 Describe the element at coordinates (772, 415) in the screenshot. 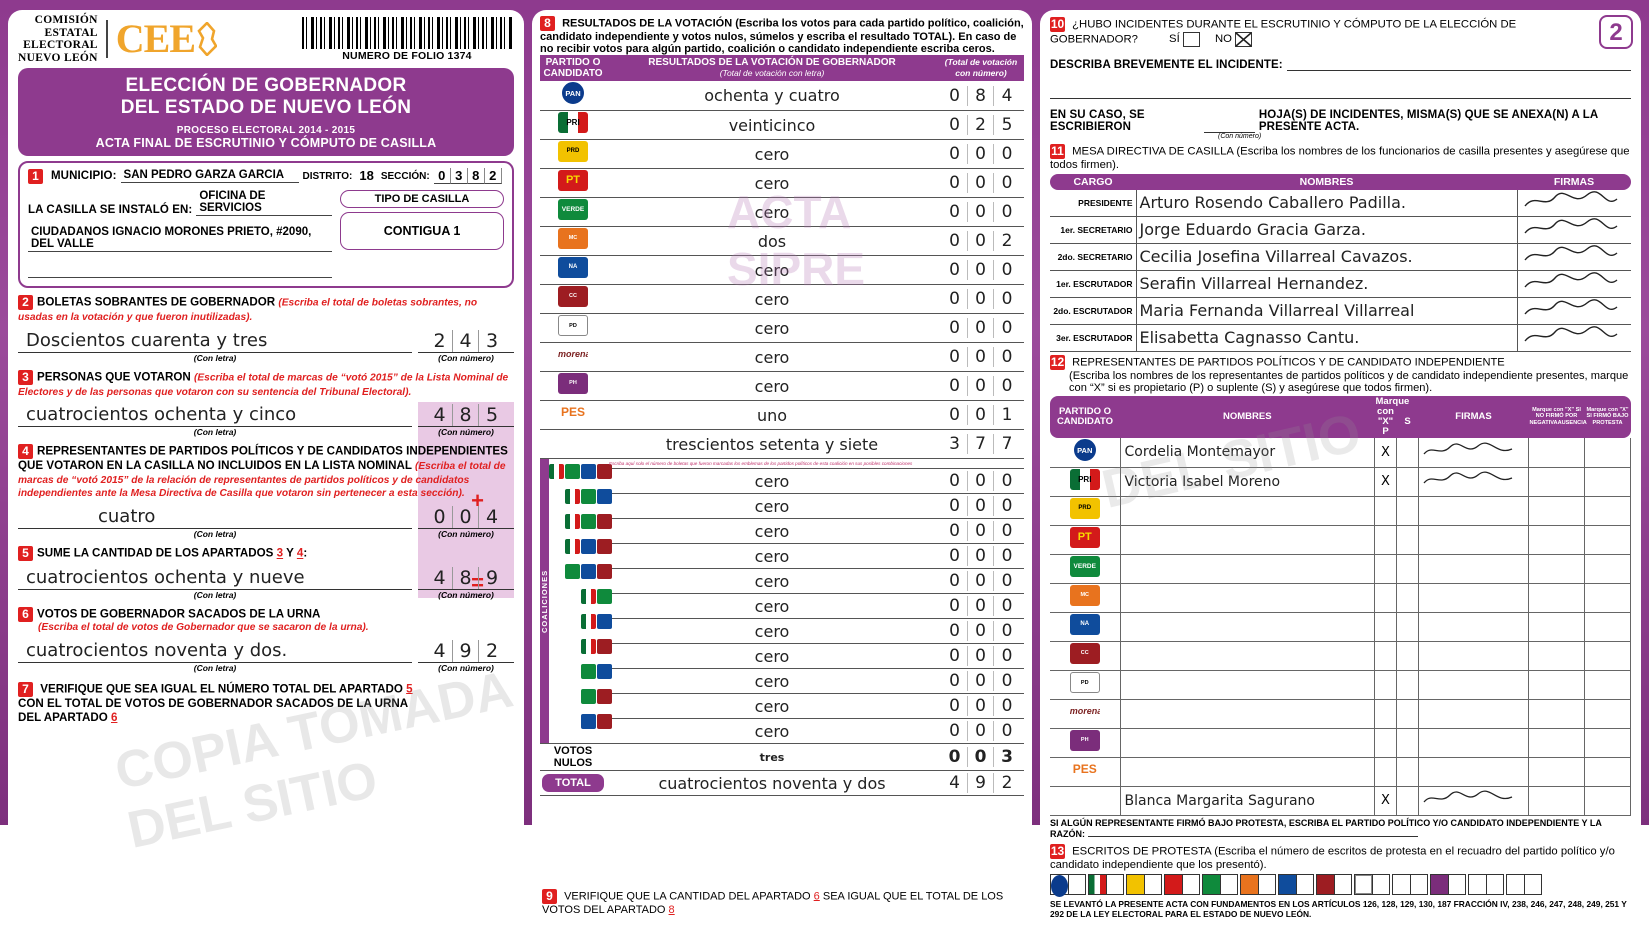

I see `letra-cell: uno` at that location.